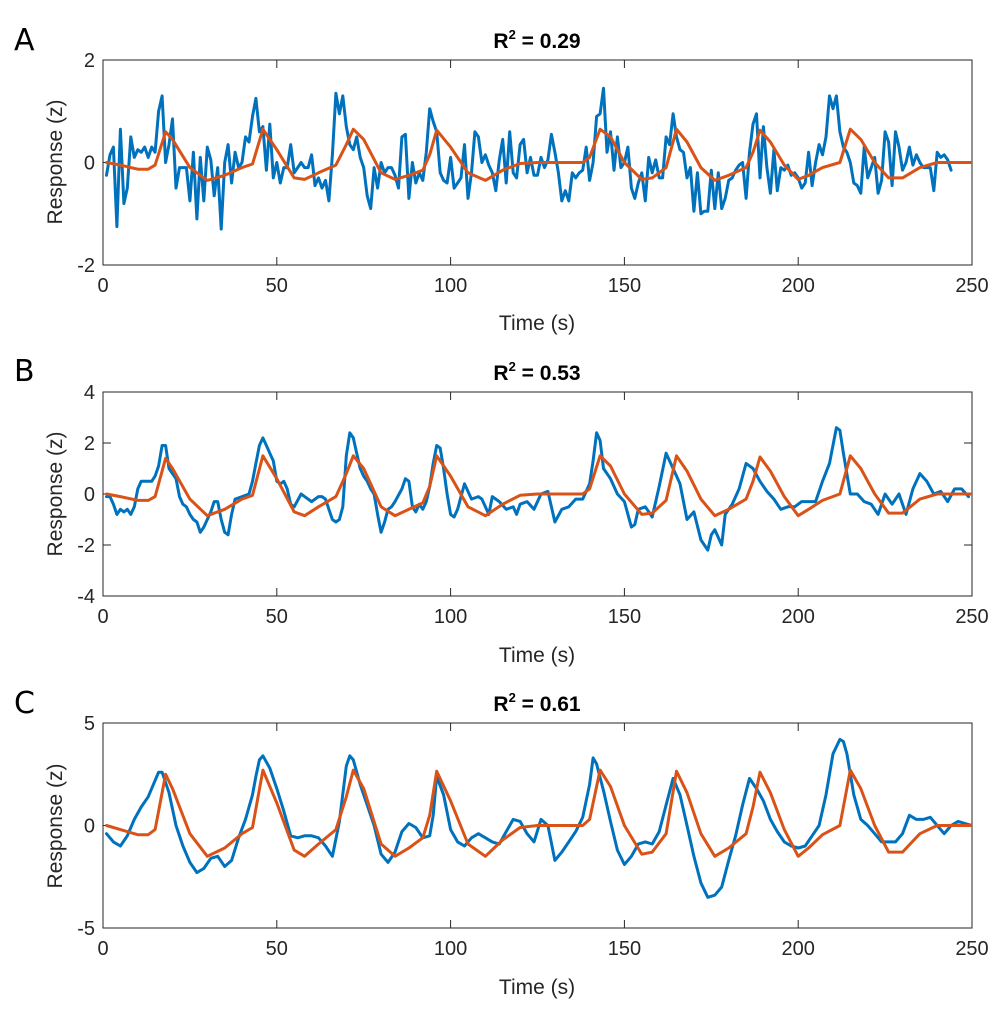 The width and height of the screenshot is (1000, 1015). What do you see at coordinates (548, 704) in the screenshot?
I see `title-value: = 0.61` at bounding box center [548, 704].